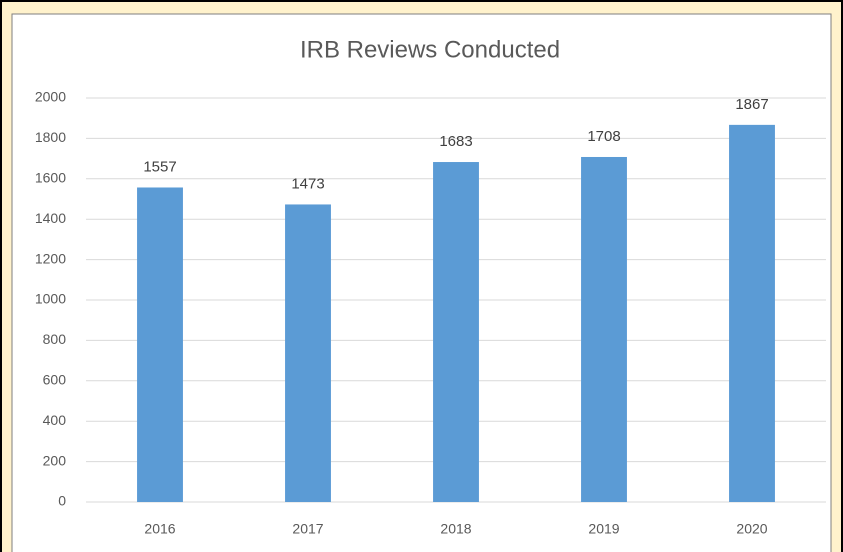  What do you see at coordinates (455, 141) in the screenshot?
I see `value-label: 1683` at bounding box center [455, 141].